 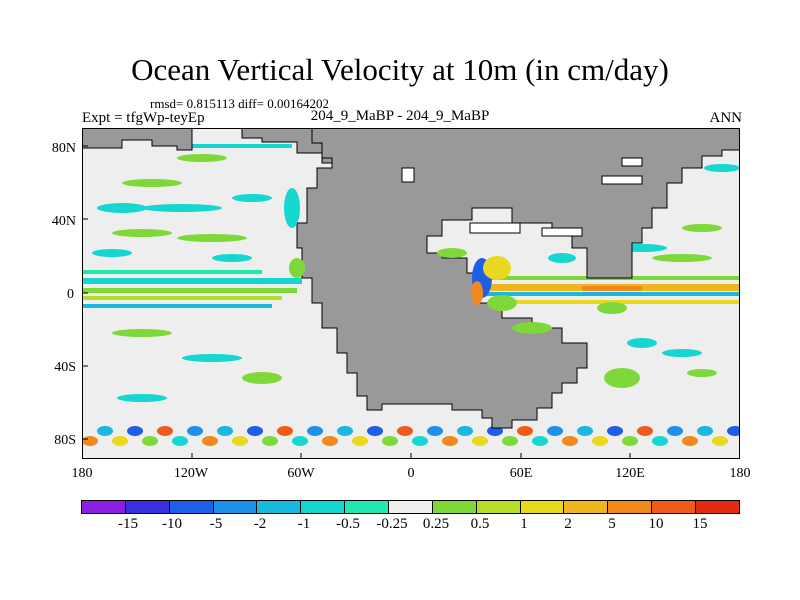 I want to click on colorbar-label: -5, so click(x=216, y=524).